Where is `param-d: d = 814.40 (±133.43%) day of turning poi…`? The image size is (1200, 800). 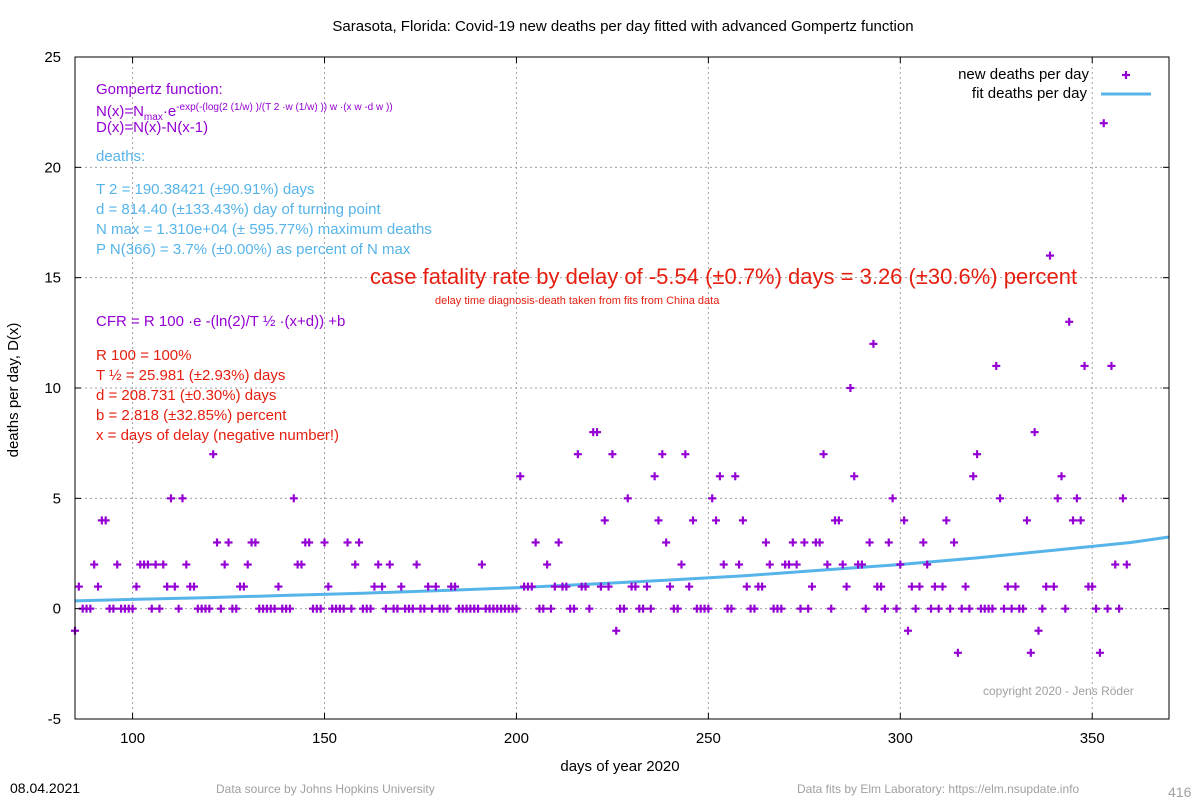 param-d: d = 814.40 (±133.43%) day of turning poi… is located at coordinates (238, 209).